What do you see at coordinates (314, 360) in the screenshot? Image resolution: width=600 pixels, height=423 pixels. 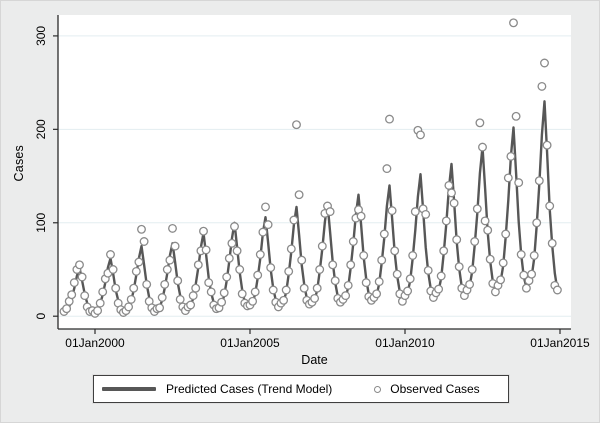 I see `x-axis-title: Date` at bounding box center [314, 360].